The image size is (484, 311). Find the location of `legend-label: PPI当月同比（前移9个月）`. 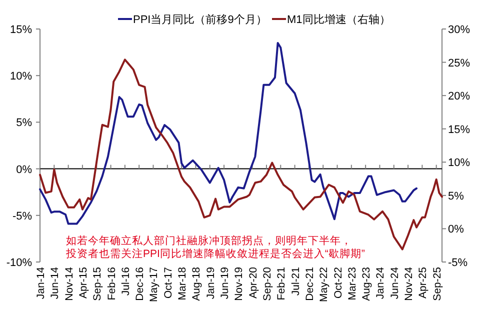

legend-label: PPI当月同比（前移9个月） is located at coordinates (200, 19).